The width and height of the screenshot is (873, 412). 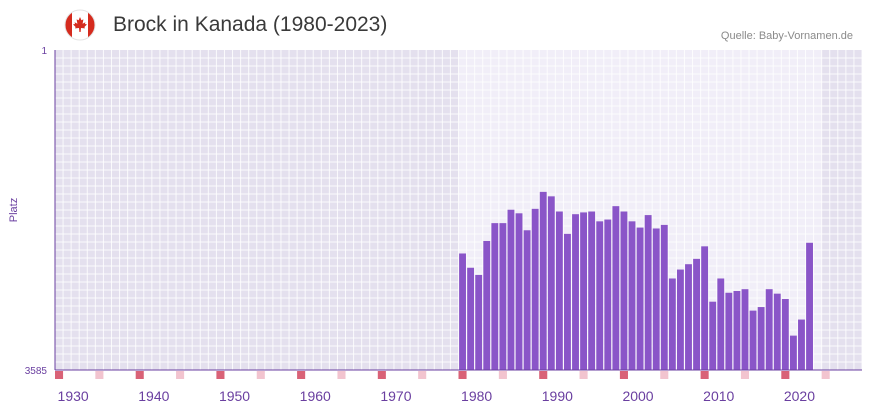 What do you see at coordinates (575, 292) in the screenshot?
I see `bar-1992` at bounding box center [575, 292].